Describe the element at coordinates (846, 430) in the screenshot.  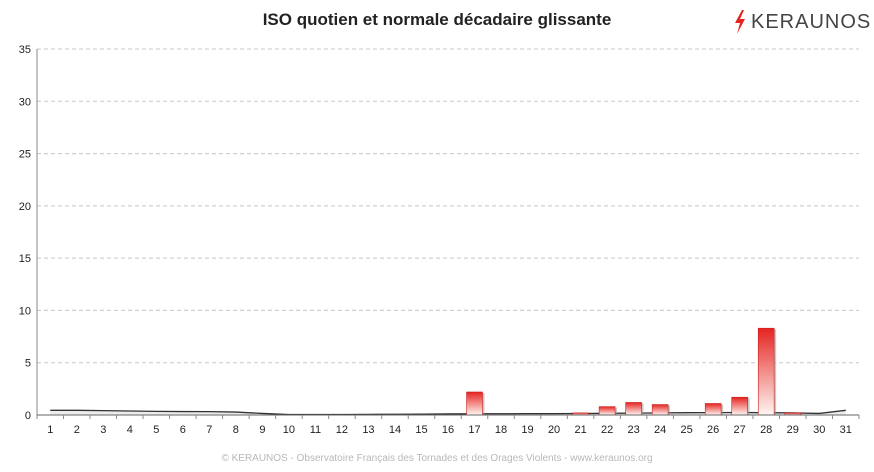
I see `x-tick-label-31: 31` at that location.